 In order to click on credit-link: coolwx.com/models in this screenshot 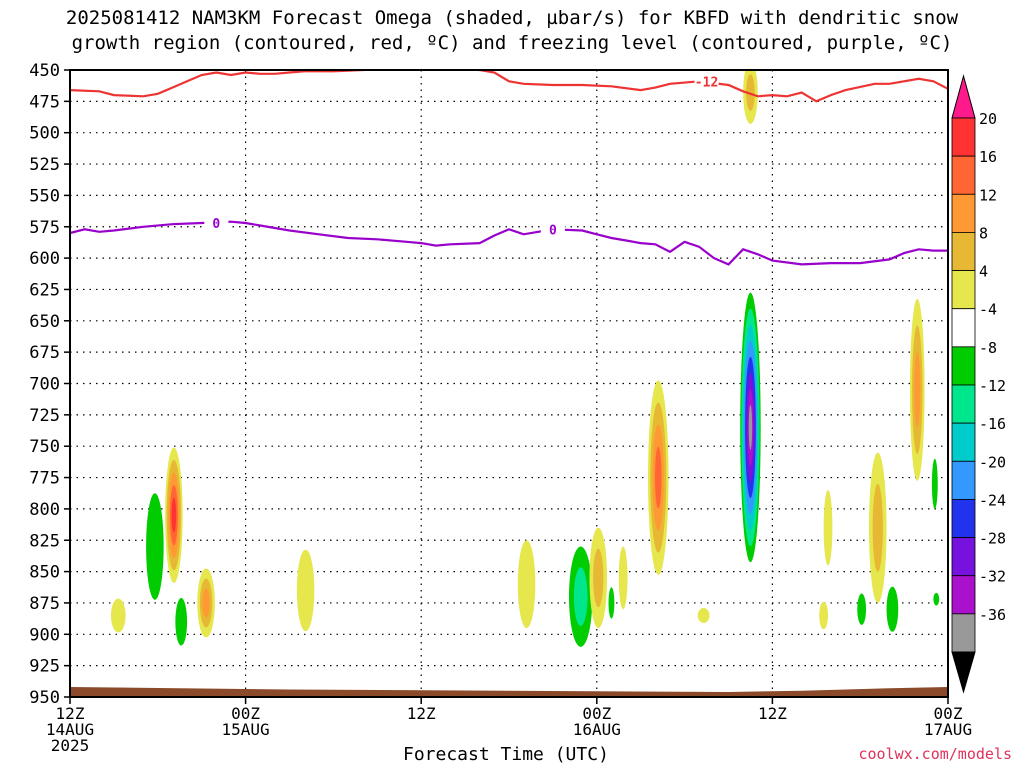, I will do `click(935, 754)`.